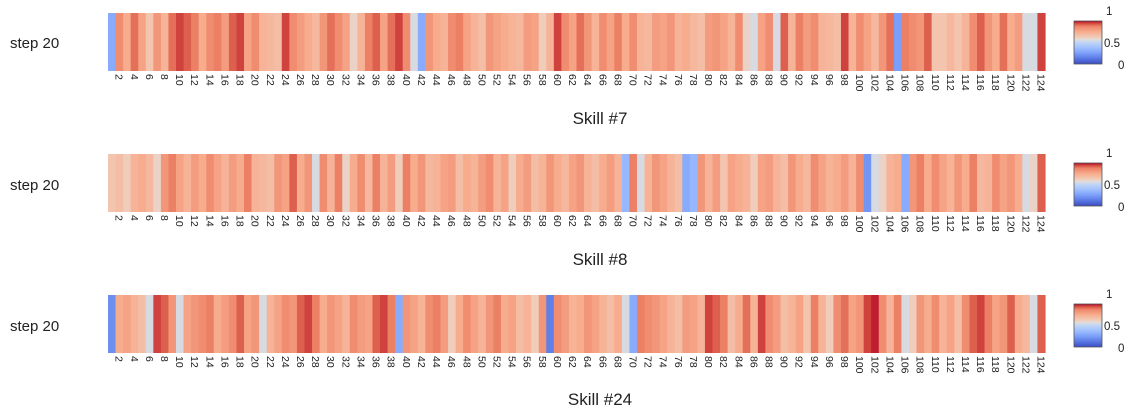 This screenshot has height=410, width=1146. Describe the element at coordinates (421, 362) in the screenshot. I see `x-tick-label: 42` at that location.